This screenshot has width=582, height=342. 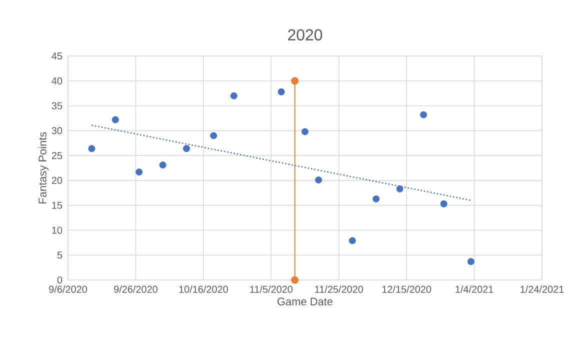 What do you see at coordinates (305, 35) in the screenshot?
I see `chart-title: 2020` at bounding box center [305, 35].